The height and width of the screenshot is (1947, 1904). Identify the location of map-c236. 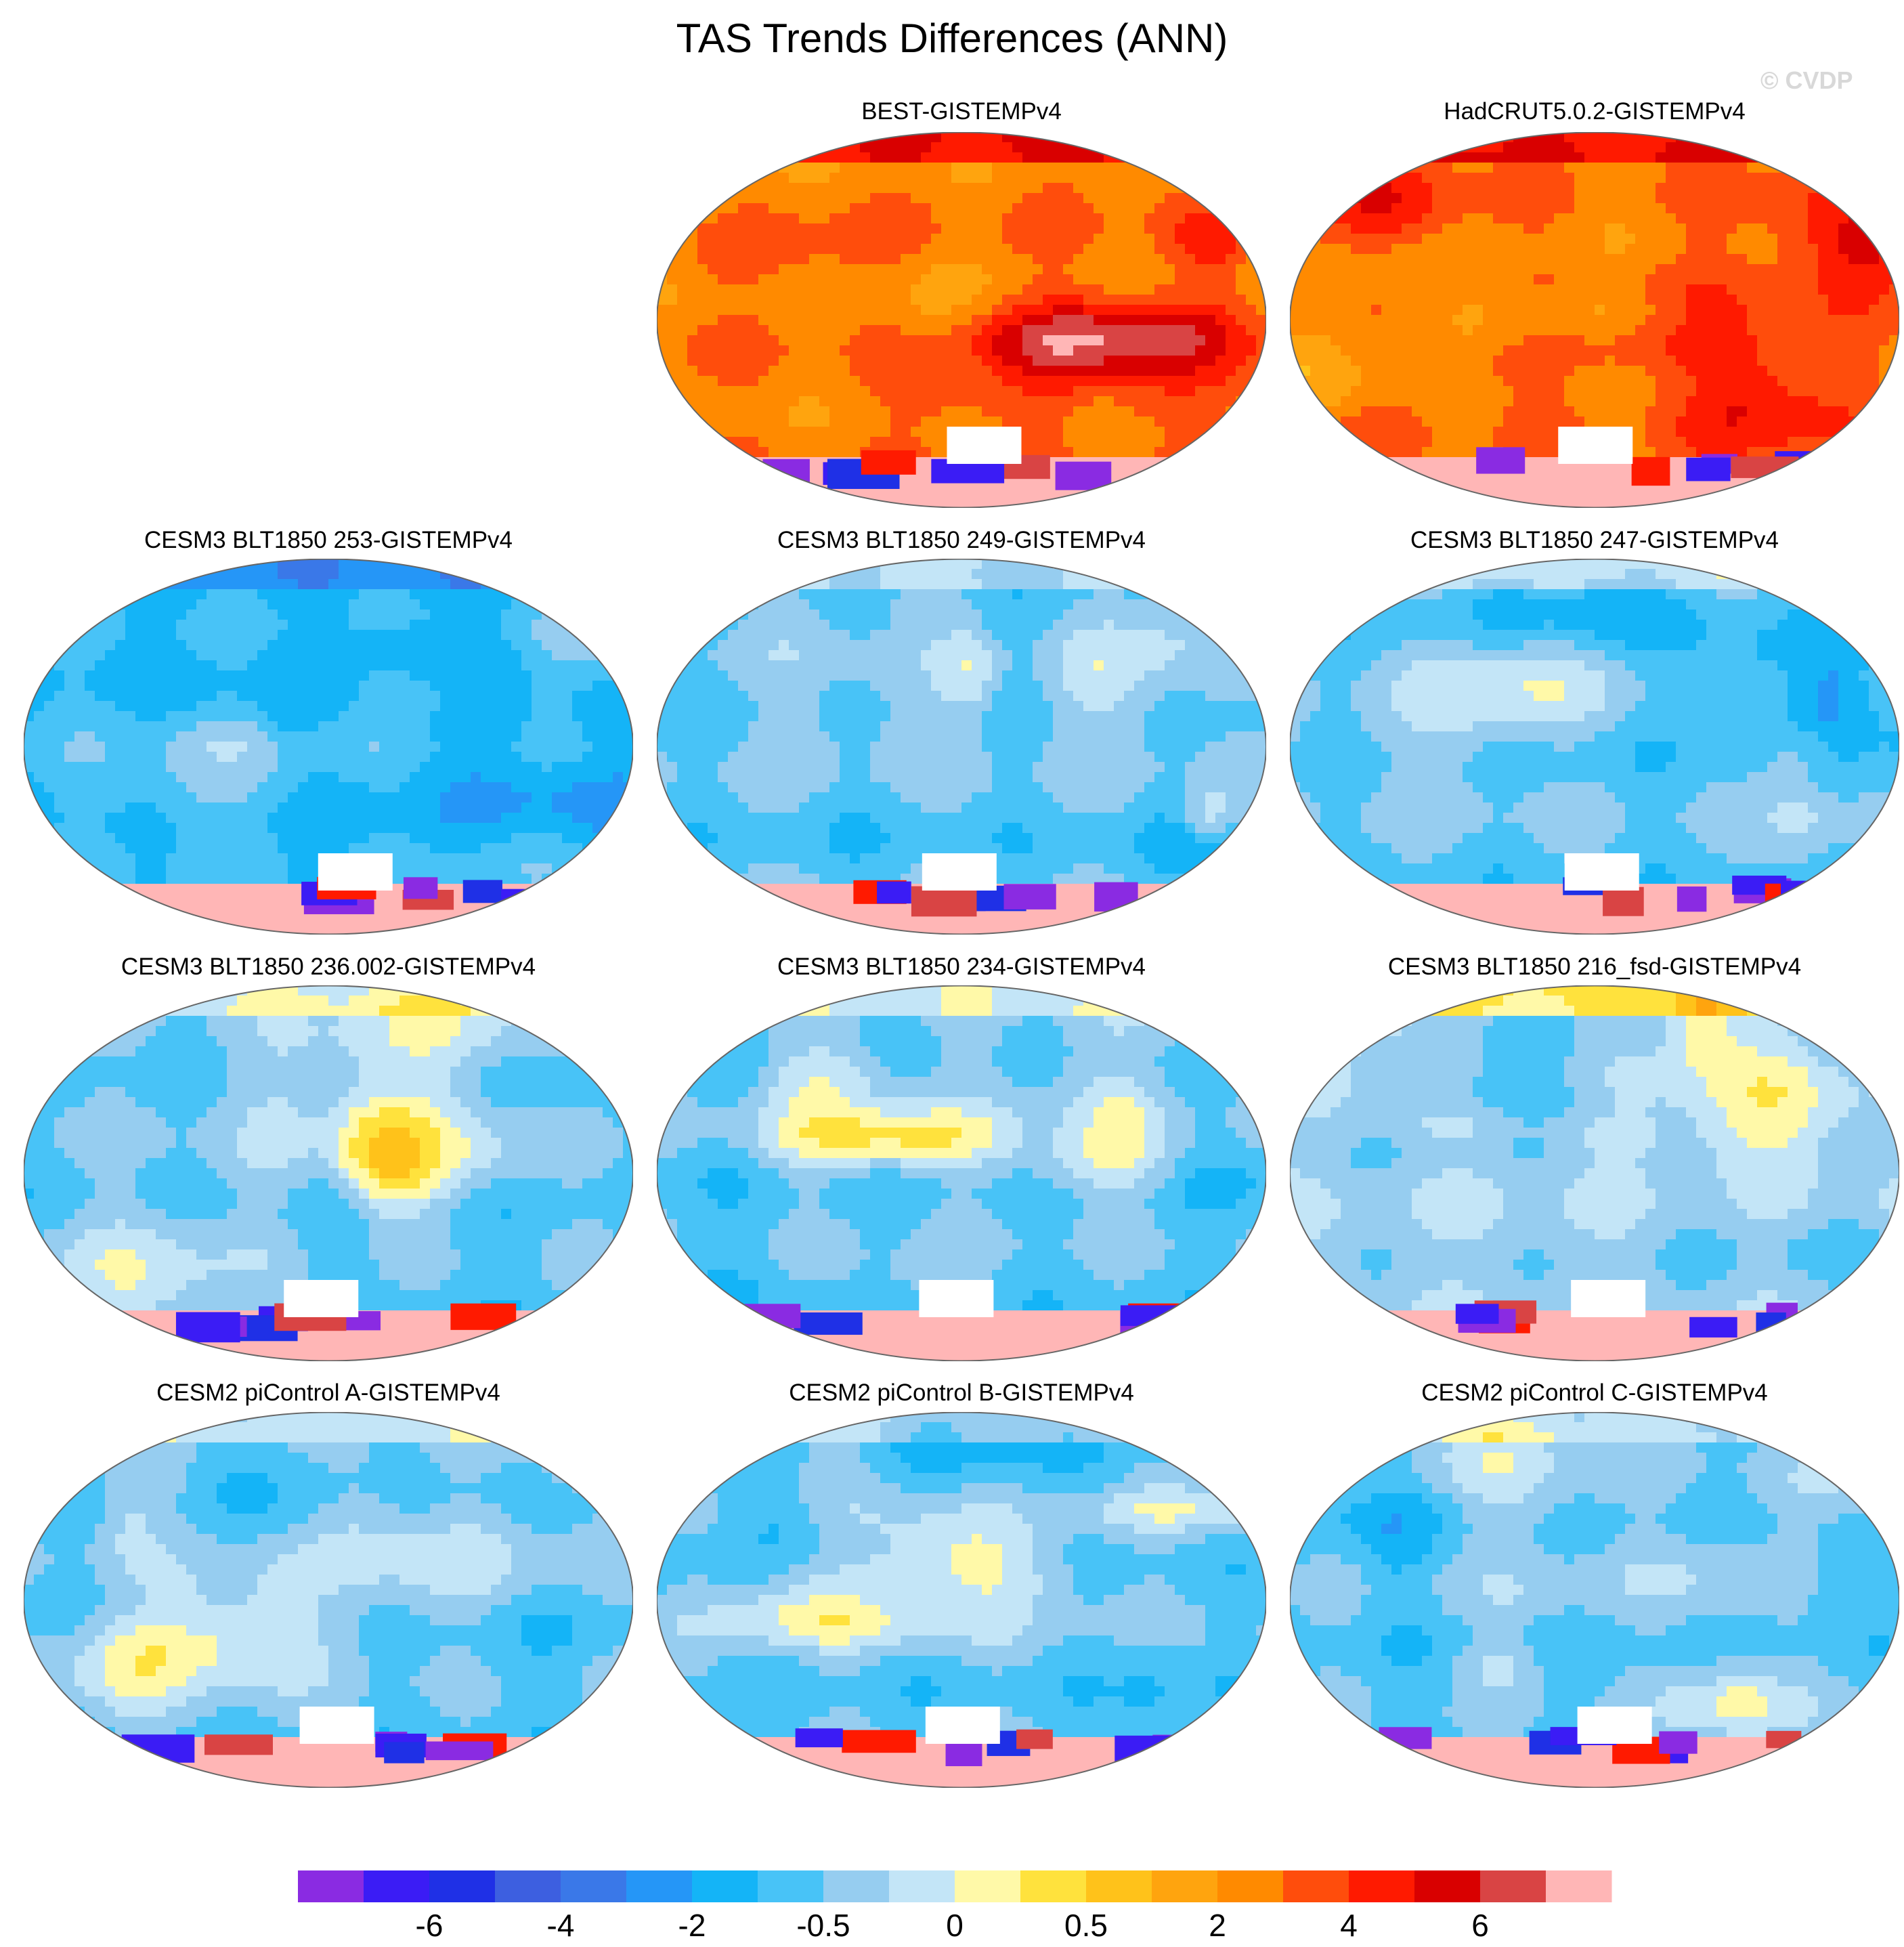
(329, 1173).